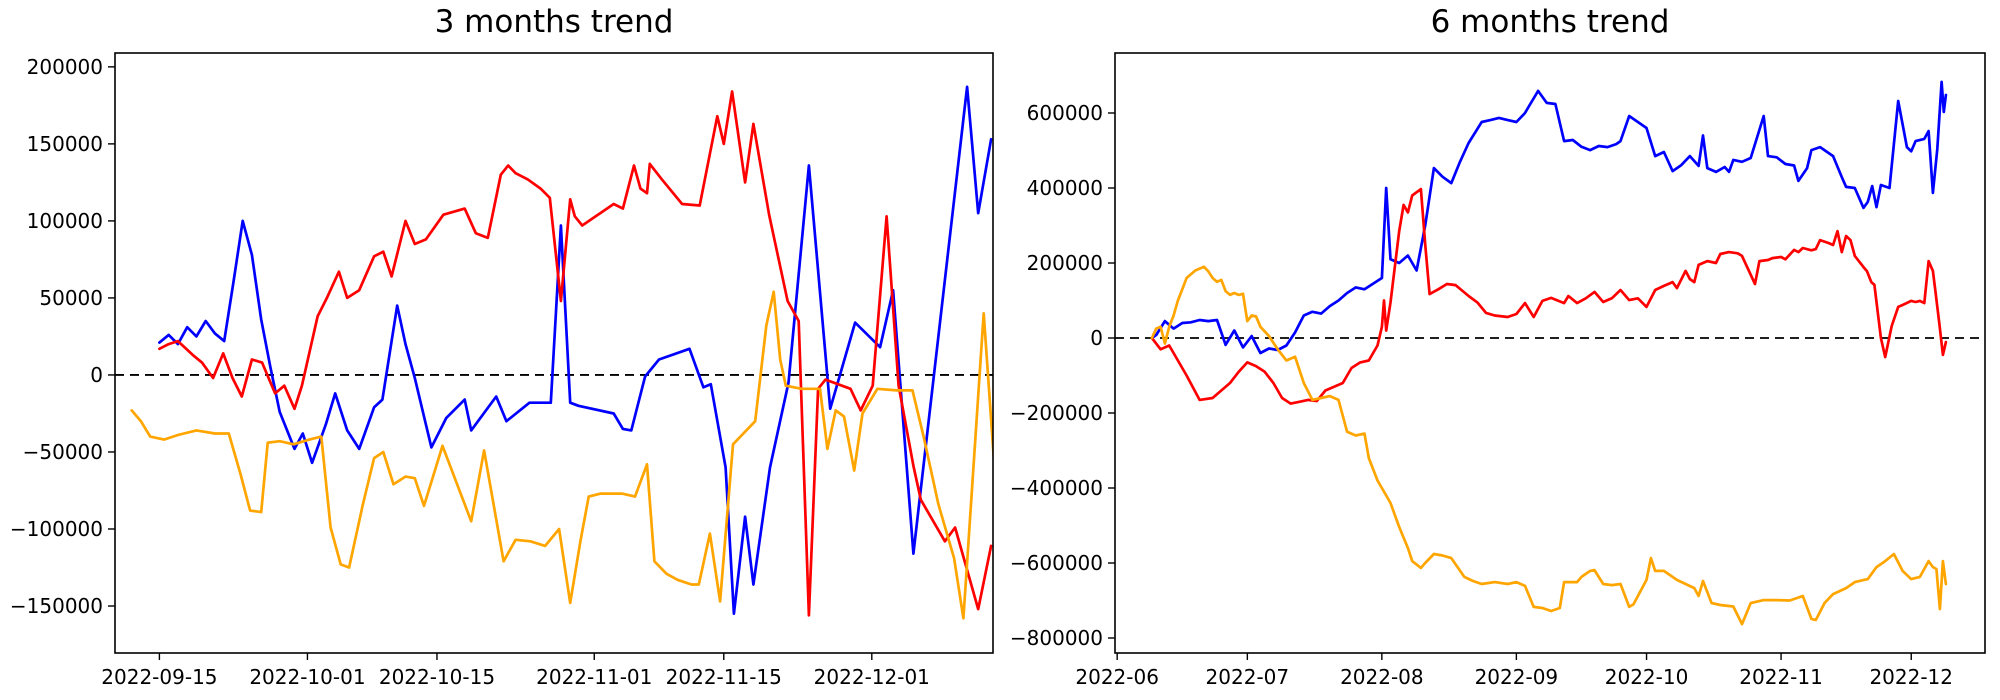 Image resolution: width=2000 pixels, height=700 pixels. I want to click on x-tick-label: 2022-11-01, so click(594, 677).